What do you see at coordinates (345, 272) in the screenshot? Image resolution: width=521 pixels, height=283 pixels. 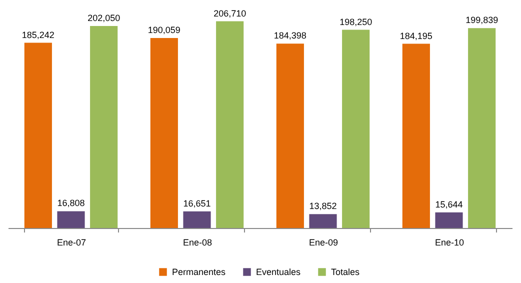 I see `legend-label: Totales` at bounding box center [345, 272].